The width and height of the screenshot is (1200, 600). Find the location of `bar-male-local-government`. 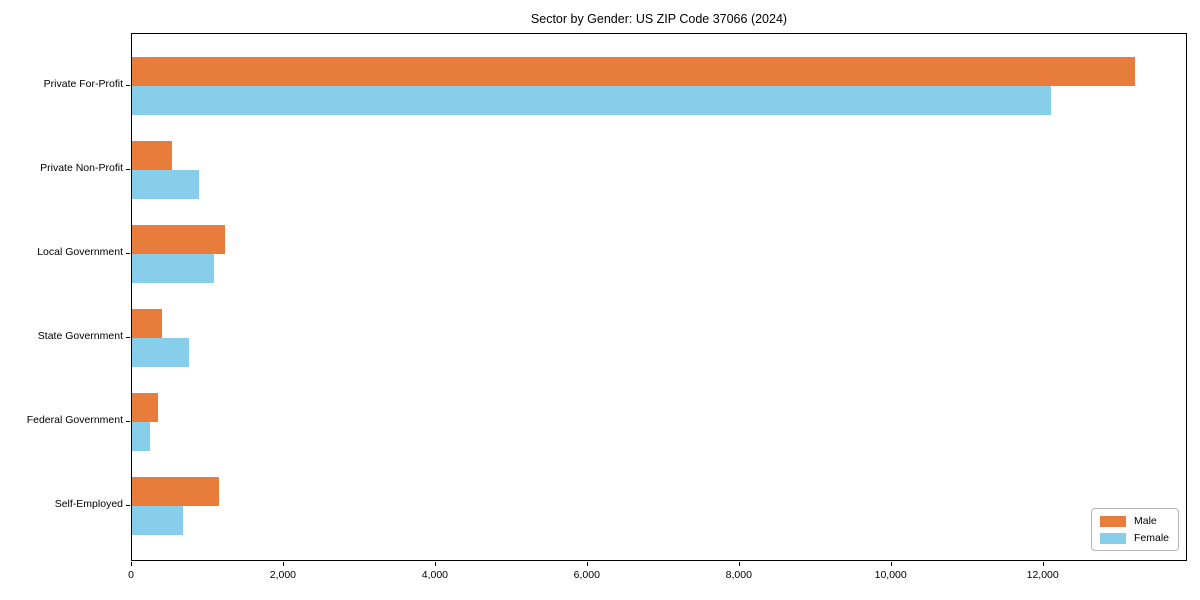

bar-male-local-government is located at coordinates (178, 239).